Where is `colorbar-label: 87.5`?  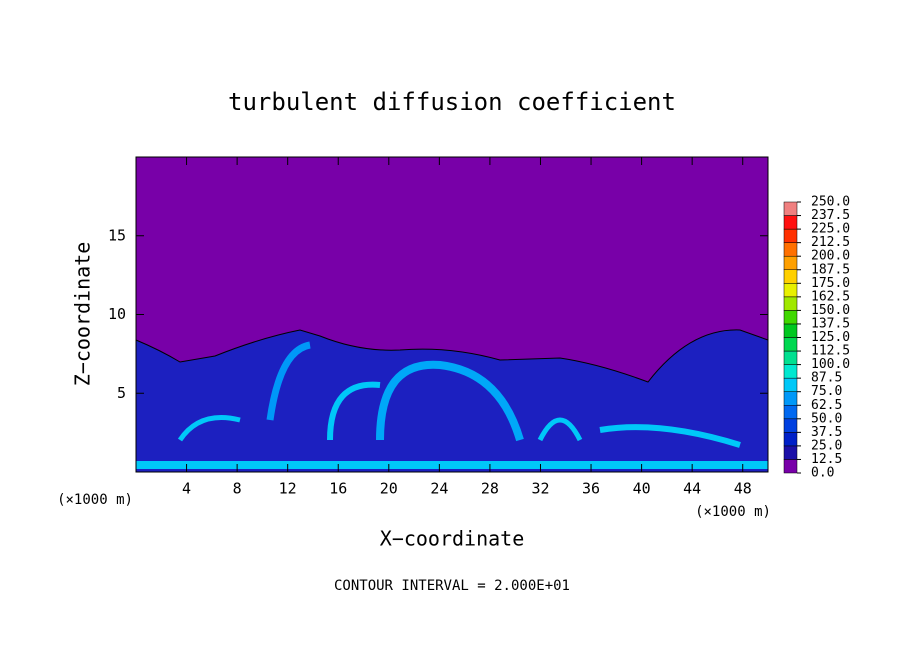 colorbar-label: 87.5 is located at coordinates (826, 378).